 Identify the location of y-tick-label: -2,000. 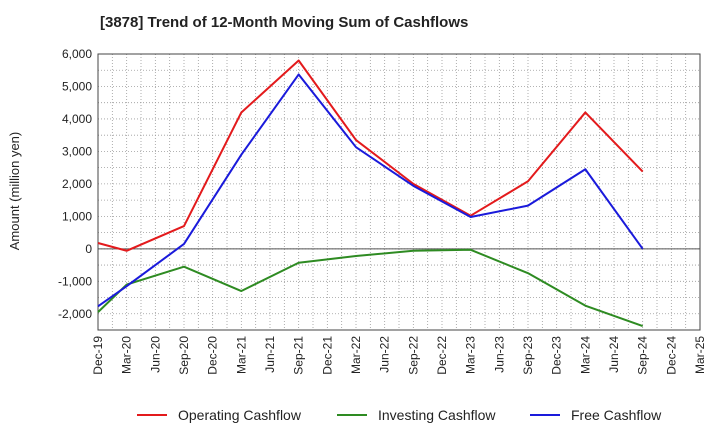
(75, 314).